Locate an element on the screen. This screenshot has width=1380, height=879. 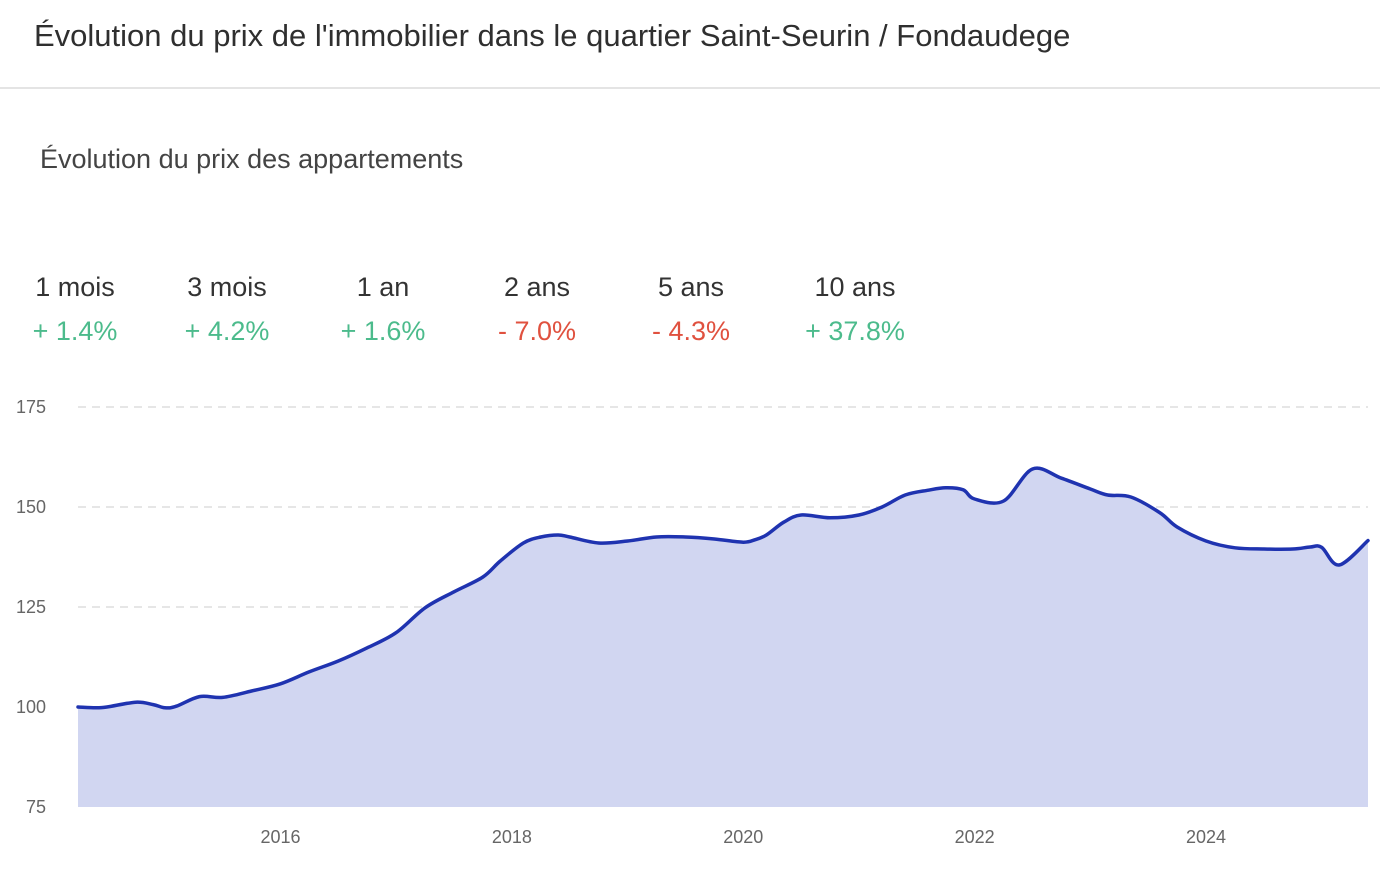
stat-value: + 1.6% is located at coordinates (383, 331).